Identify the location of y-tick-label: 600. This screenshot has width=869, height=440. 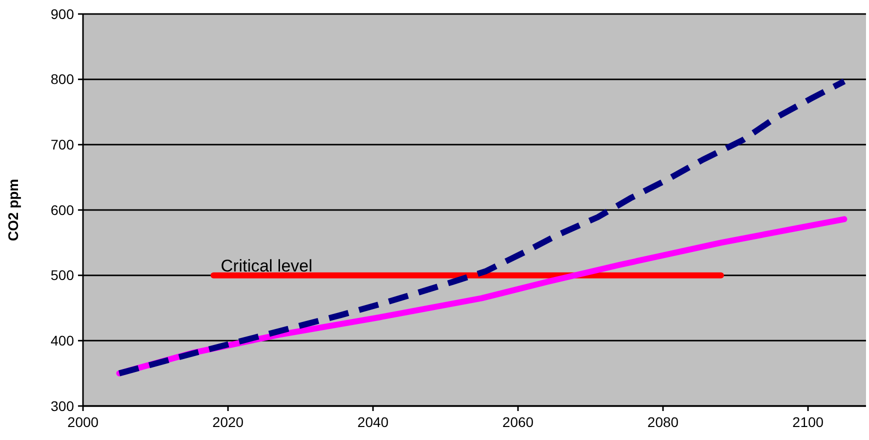
(62, 210).